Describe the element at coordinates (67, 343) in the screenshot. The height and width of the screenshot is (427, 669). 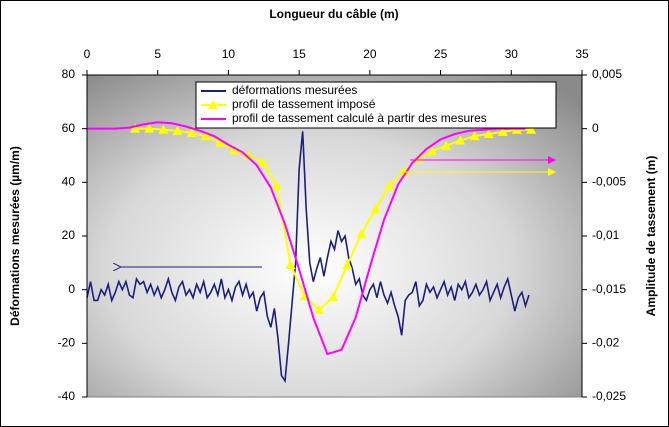
I see `y-tick-label: -20` at that location.